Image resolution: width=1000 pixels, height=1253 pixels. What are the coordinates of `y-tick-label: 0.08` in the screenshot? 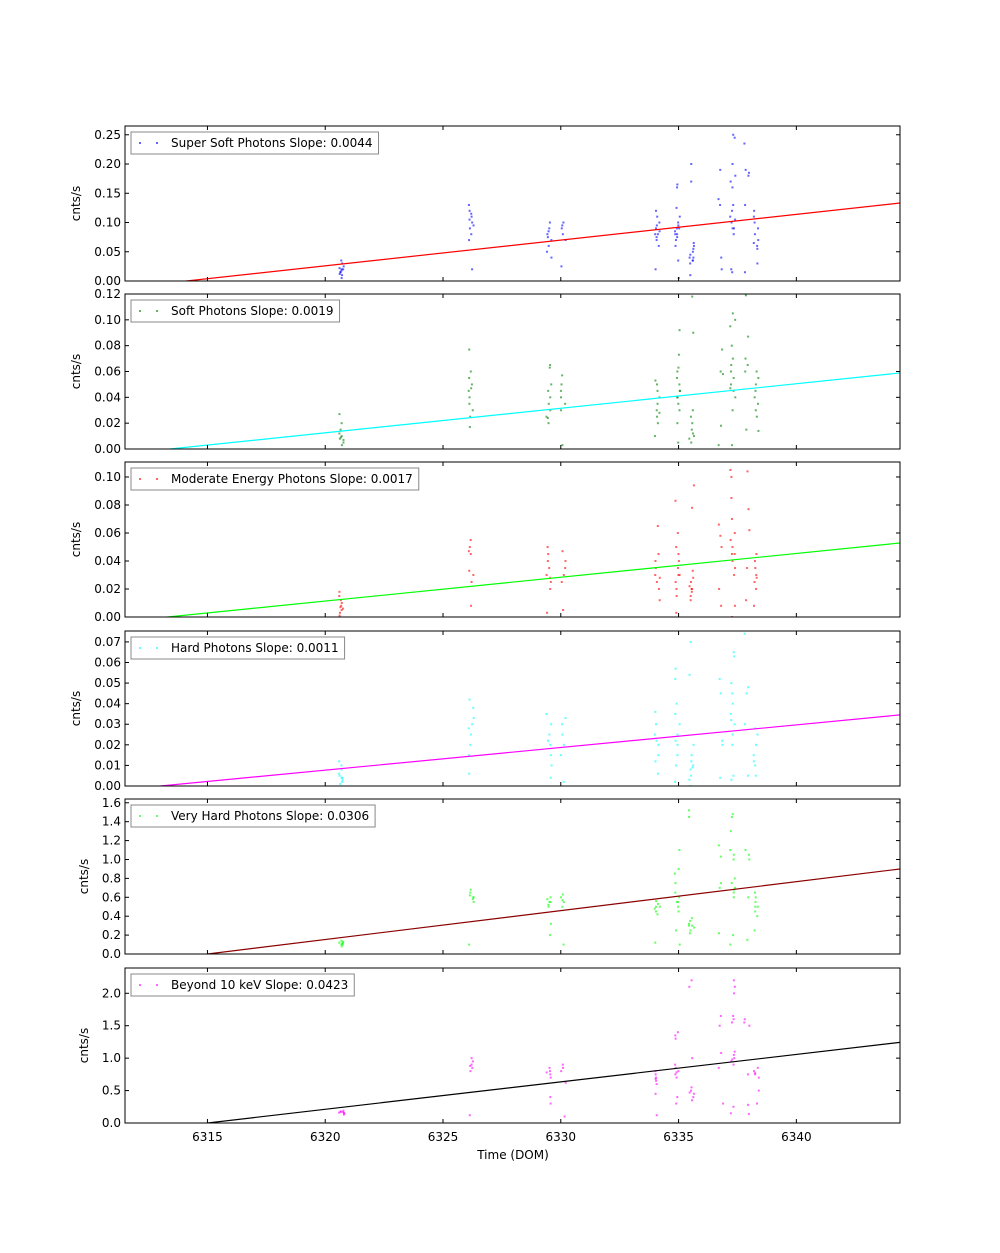 It's located at (107, 346).